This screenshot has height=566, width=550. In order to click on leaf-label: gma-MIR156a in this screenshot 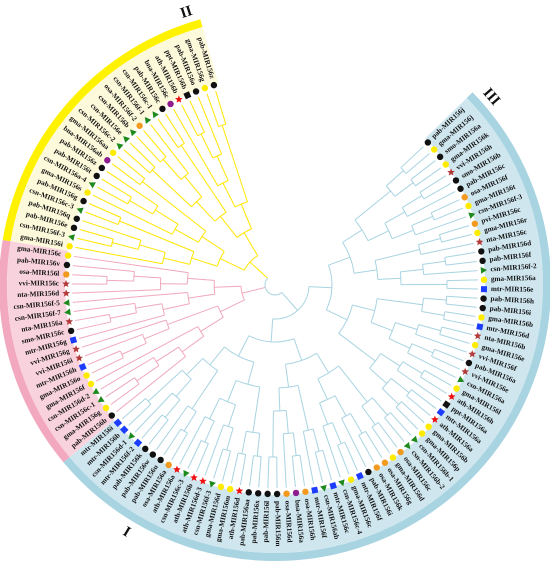, I will do `click(513, 278)`.